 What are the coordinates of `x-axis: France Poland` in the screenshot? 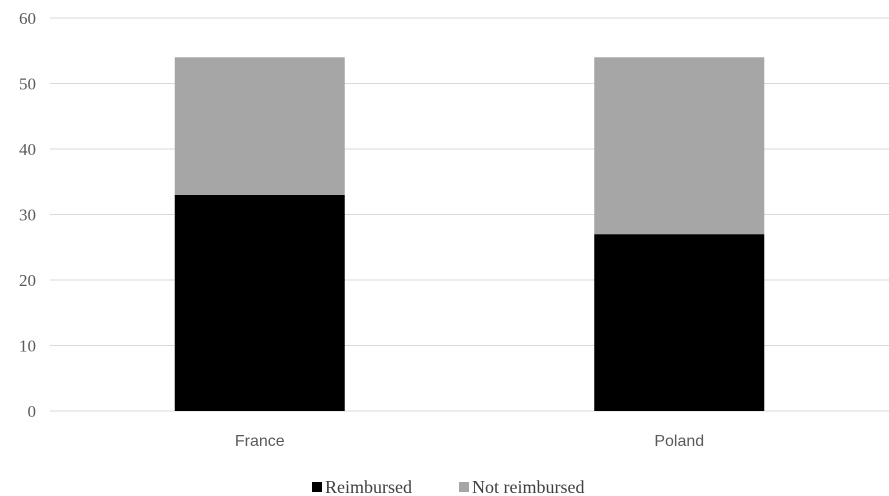 It's located at (469, 441).